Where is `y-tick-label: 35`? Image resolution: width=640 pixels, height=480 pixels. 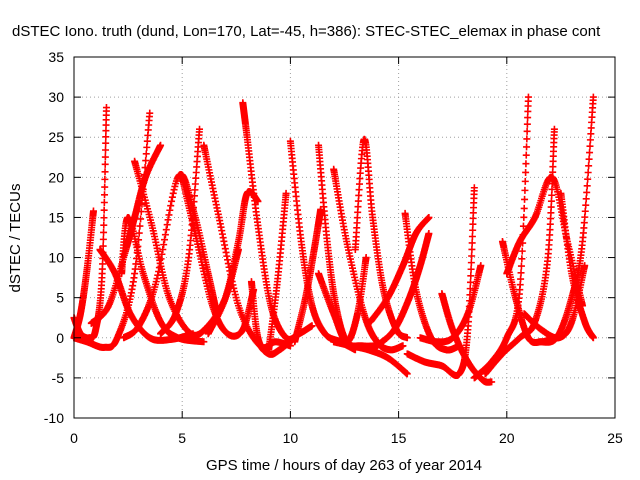
y-tick-label: 35 is located at coordinates (56, 57).